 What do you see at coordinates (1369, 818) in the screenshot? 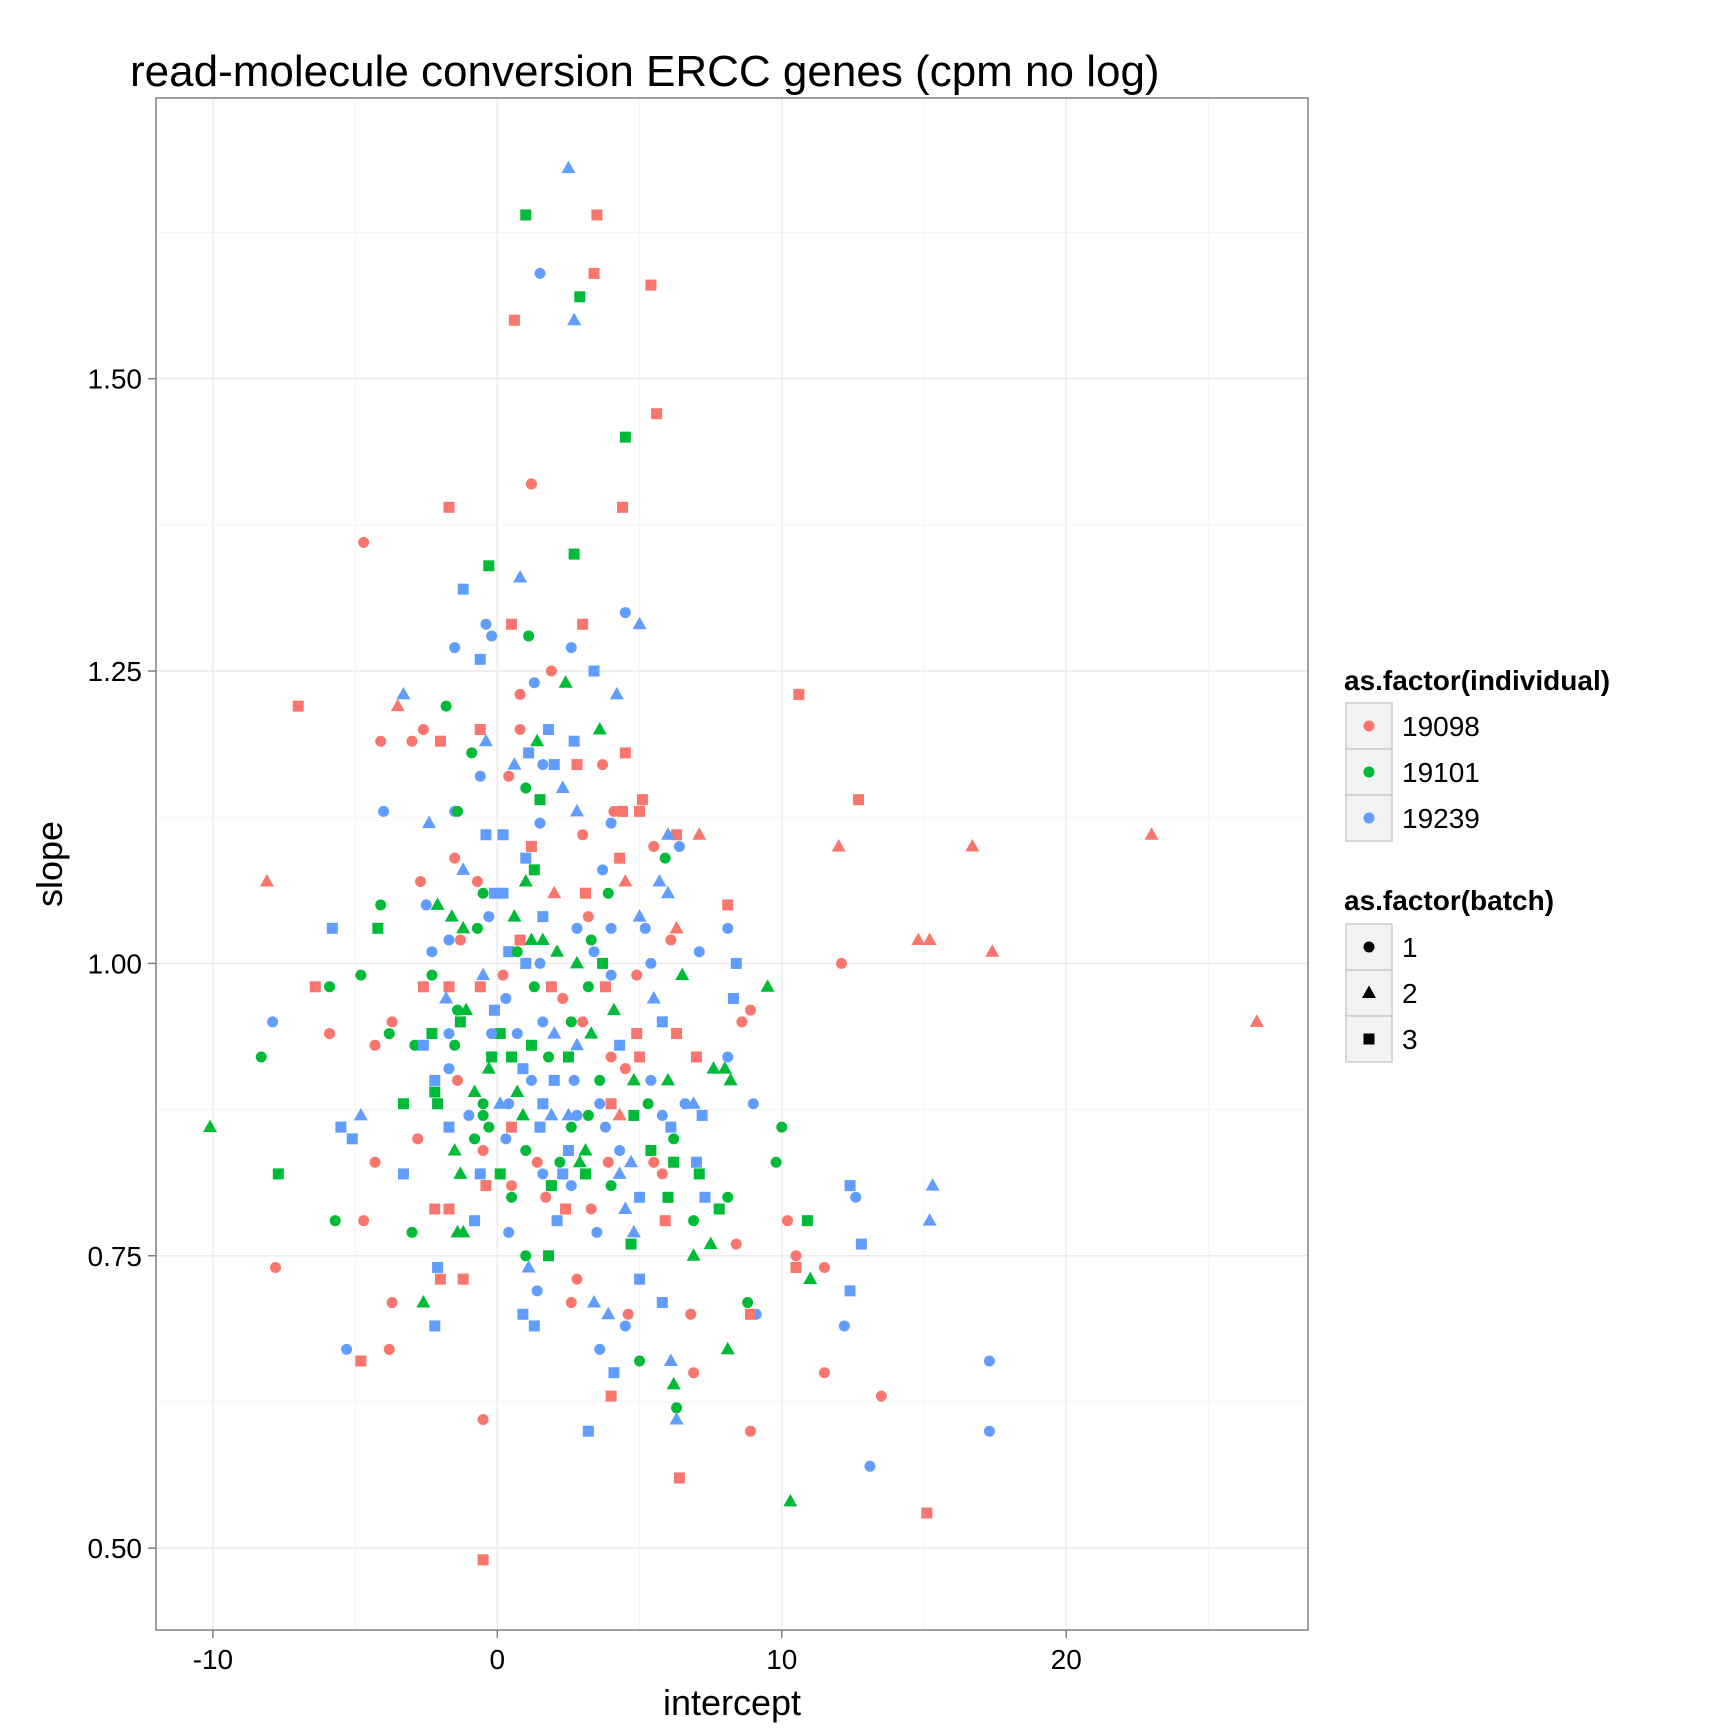
I see `legend-key-box` at bounding box center [1369, 818].